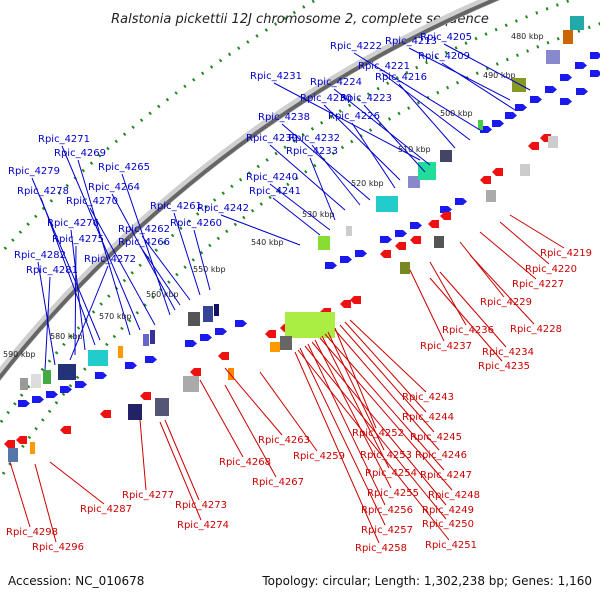 The width and height of the screenshot is (600, 600). Describe the element at coordinates (176, 206) in the screenshot. I see `gene-label-forward: Rpic_4261` at that location.